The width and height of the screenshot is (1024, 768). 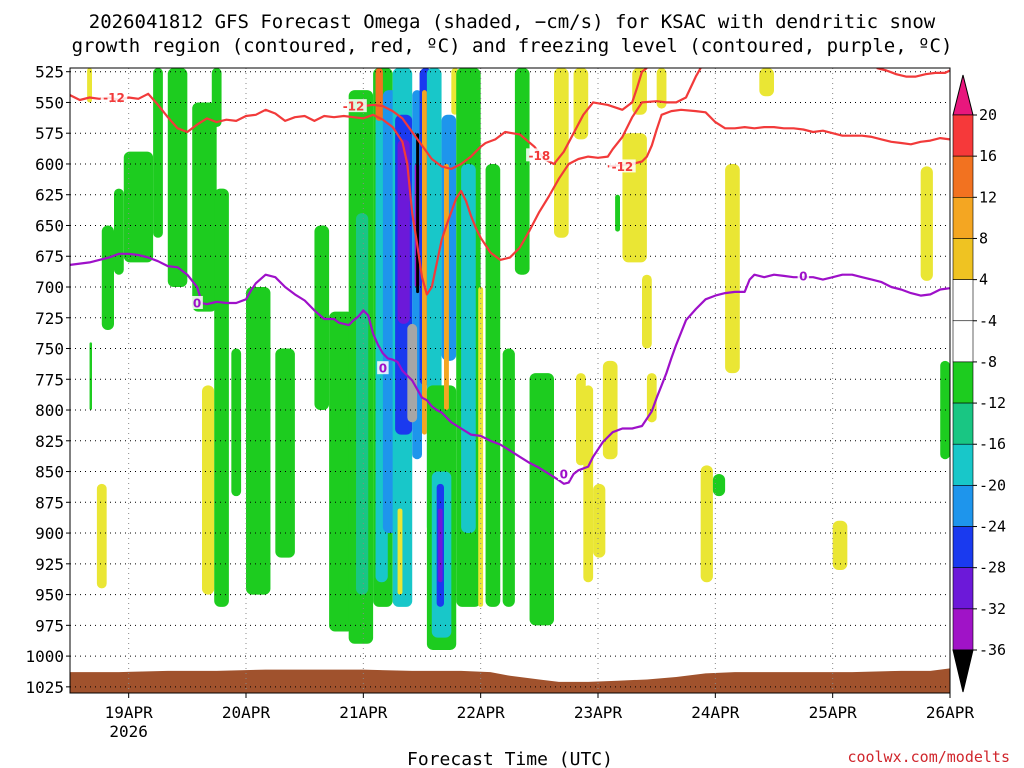 I want to click on x-tick-label: 20APR, so click(x=246, y=712).